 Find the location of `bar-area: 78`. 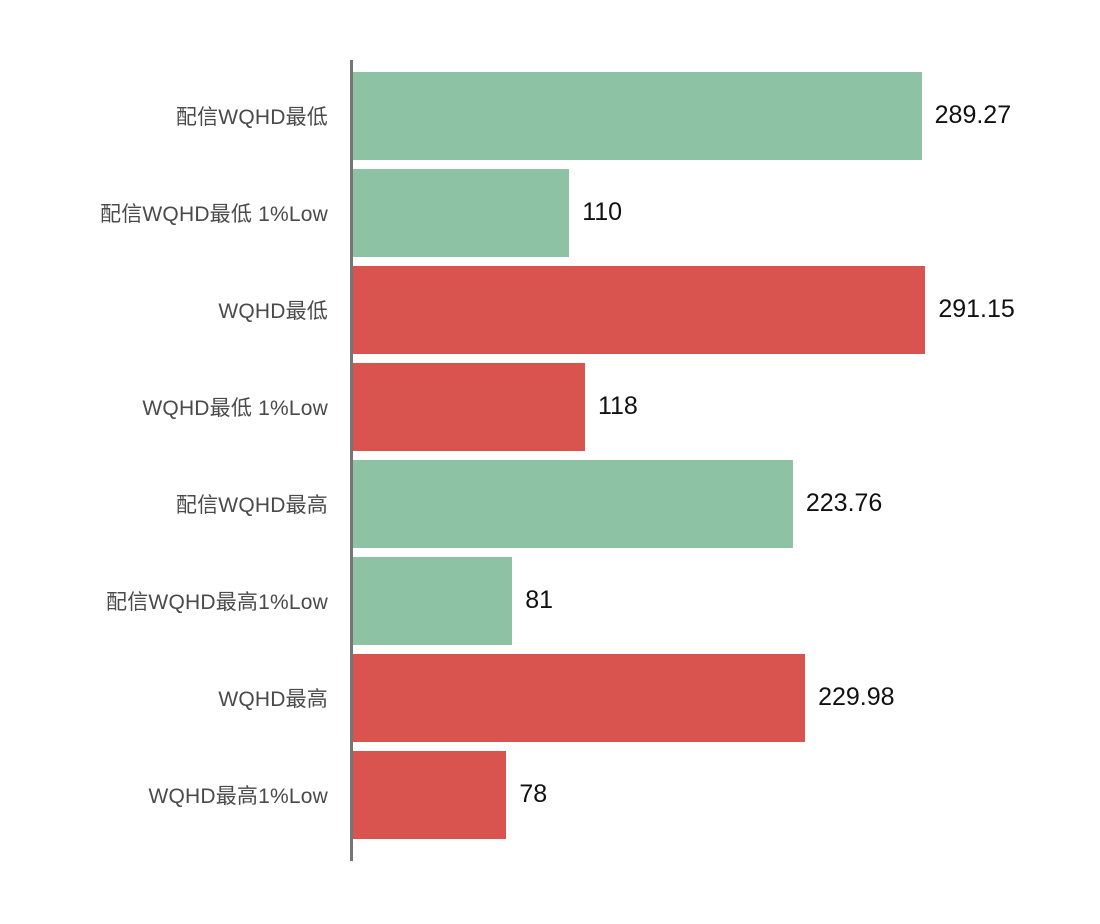

bar-area: 78 is located at coordinates (726, 794).